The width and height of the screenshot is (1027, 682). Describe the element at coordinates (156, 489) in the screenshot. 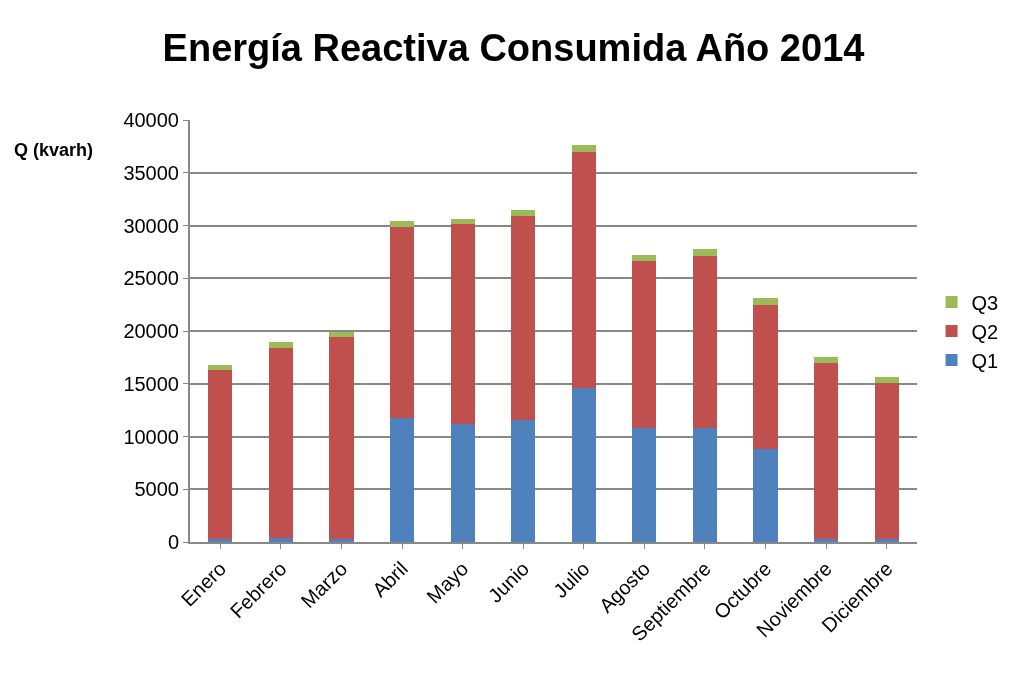

I see `y-tick-label: 5000` at that location.